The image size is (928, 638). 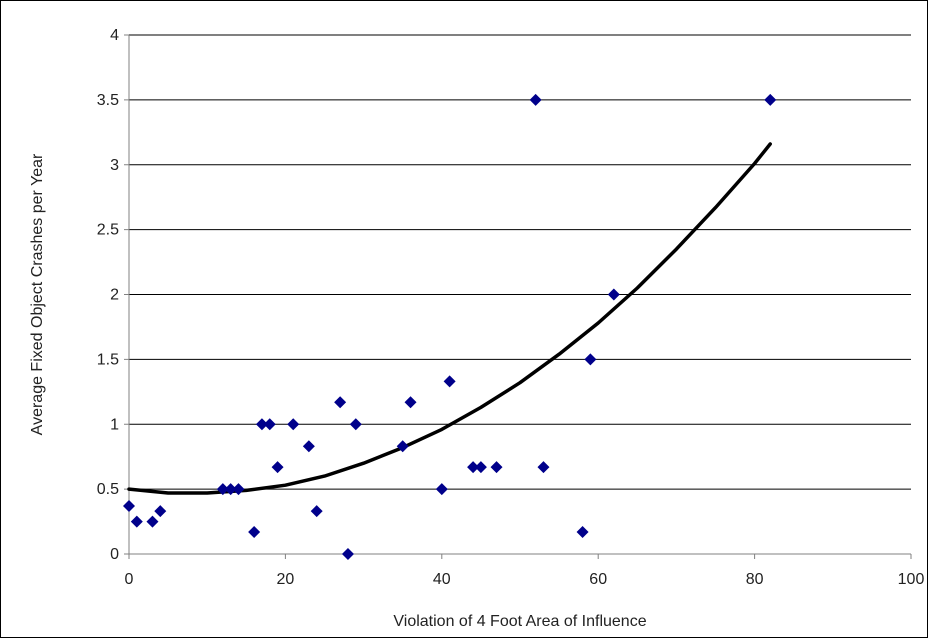 What do you see at coordinates (114, 554) in the screenshot?
I see `y-tick-label: 0` at bounding box center [114, 554].